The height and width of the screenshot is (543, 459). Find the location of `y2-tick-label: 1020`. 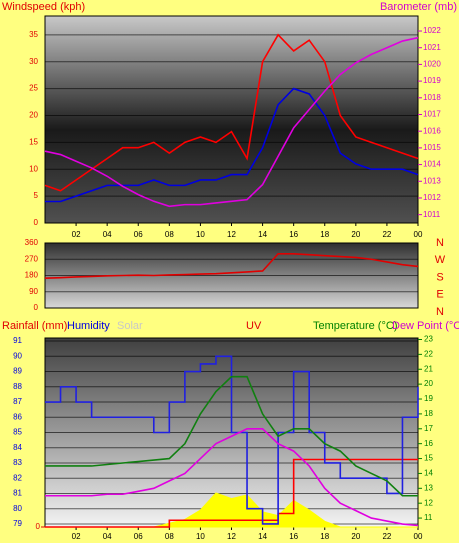

y2-tick-label: 1020 is located at coordinates (432, 64).